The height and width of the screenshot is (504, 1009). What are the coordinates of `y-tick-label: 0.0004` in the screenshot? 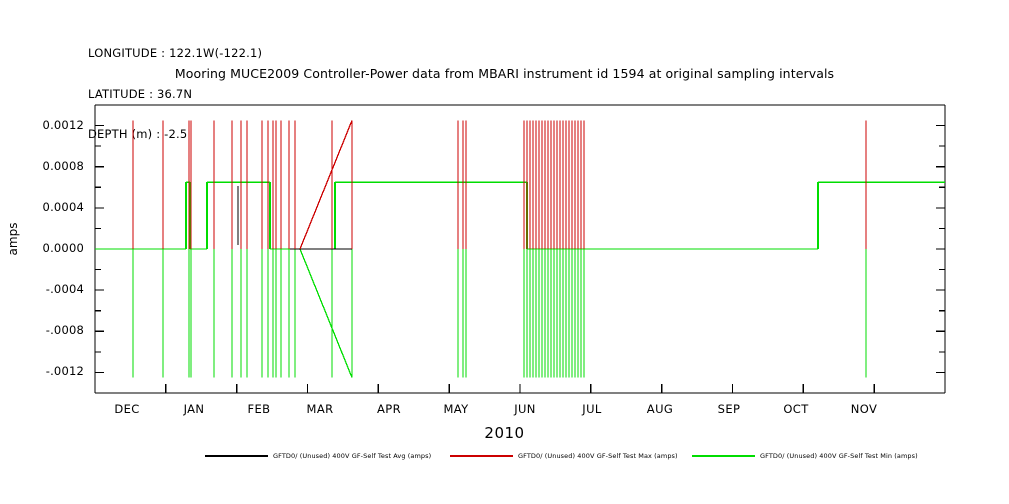 It's located at (63, 207).